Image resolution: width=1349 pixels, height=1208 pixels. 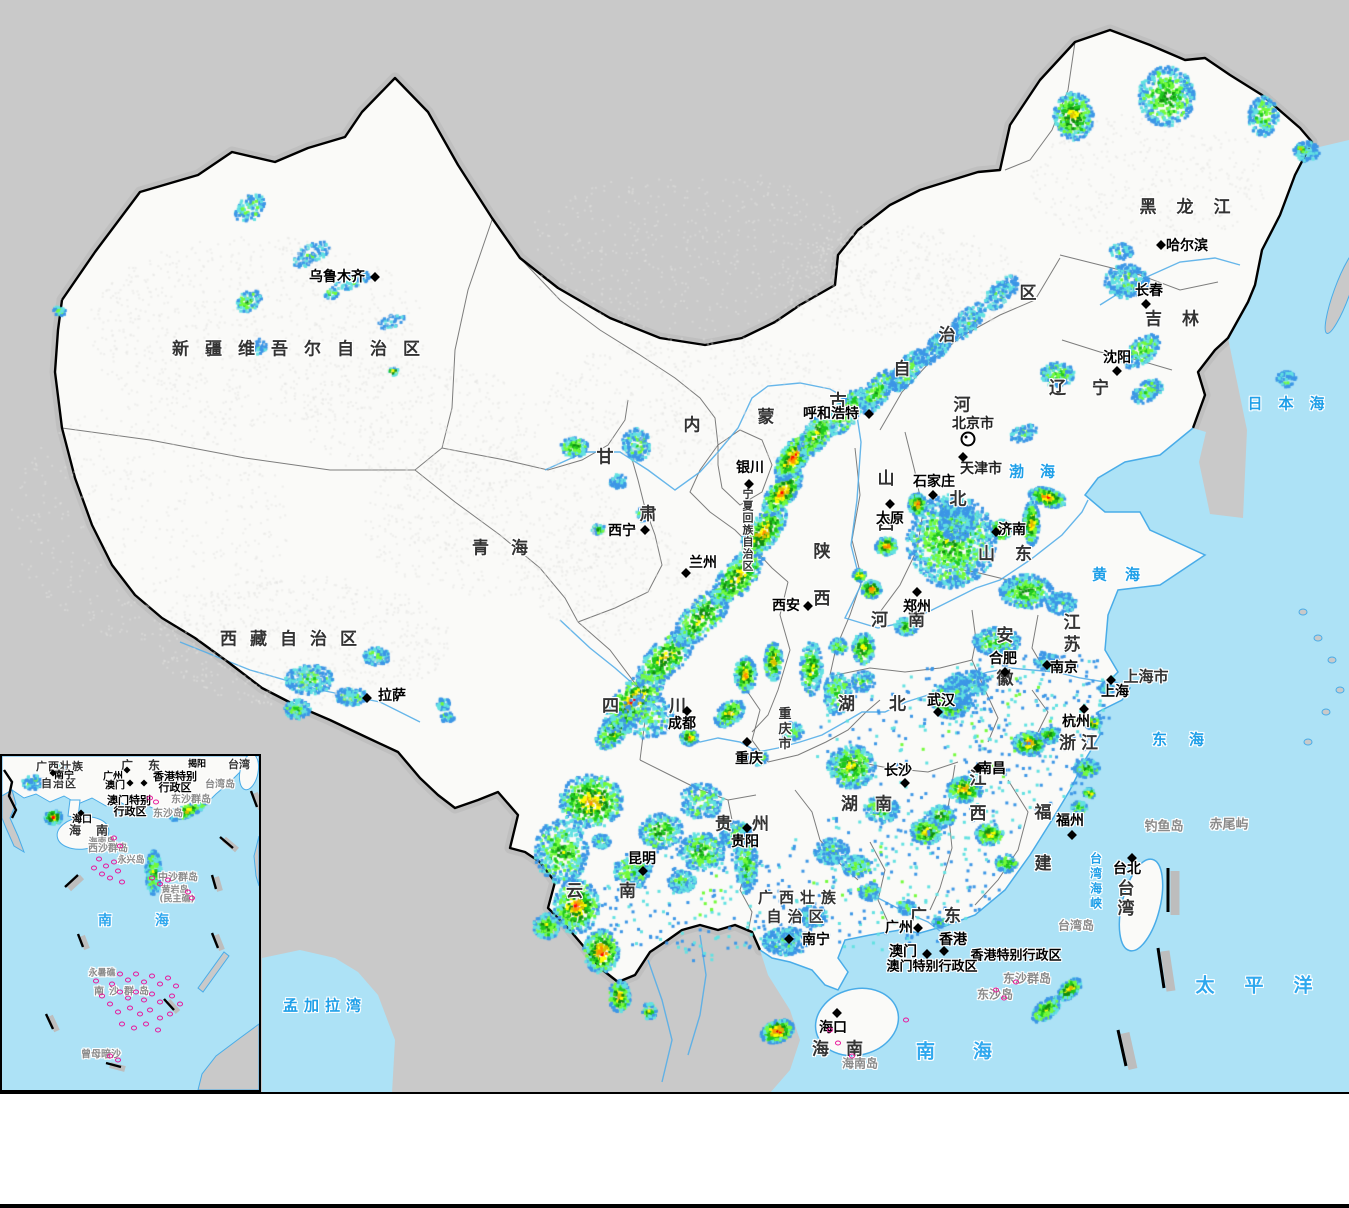 I want to click on inset-echo-layer, so click(x=130, y=923).